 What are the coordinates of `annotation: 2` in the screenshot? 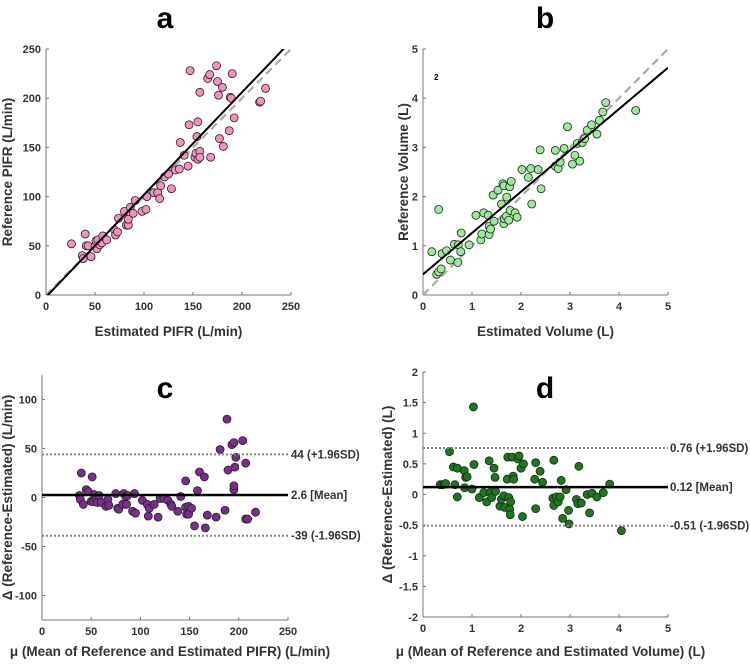 It's located at (436, 77).